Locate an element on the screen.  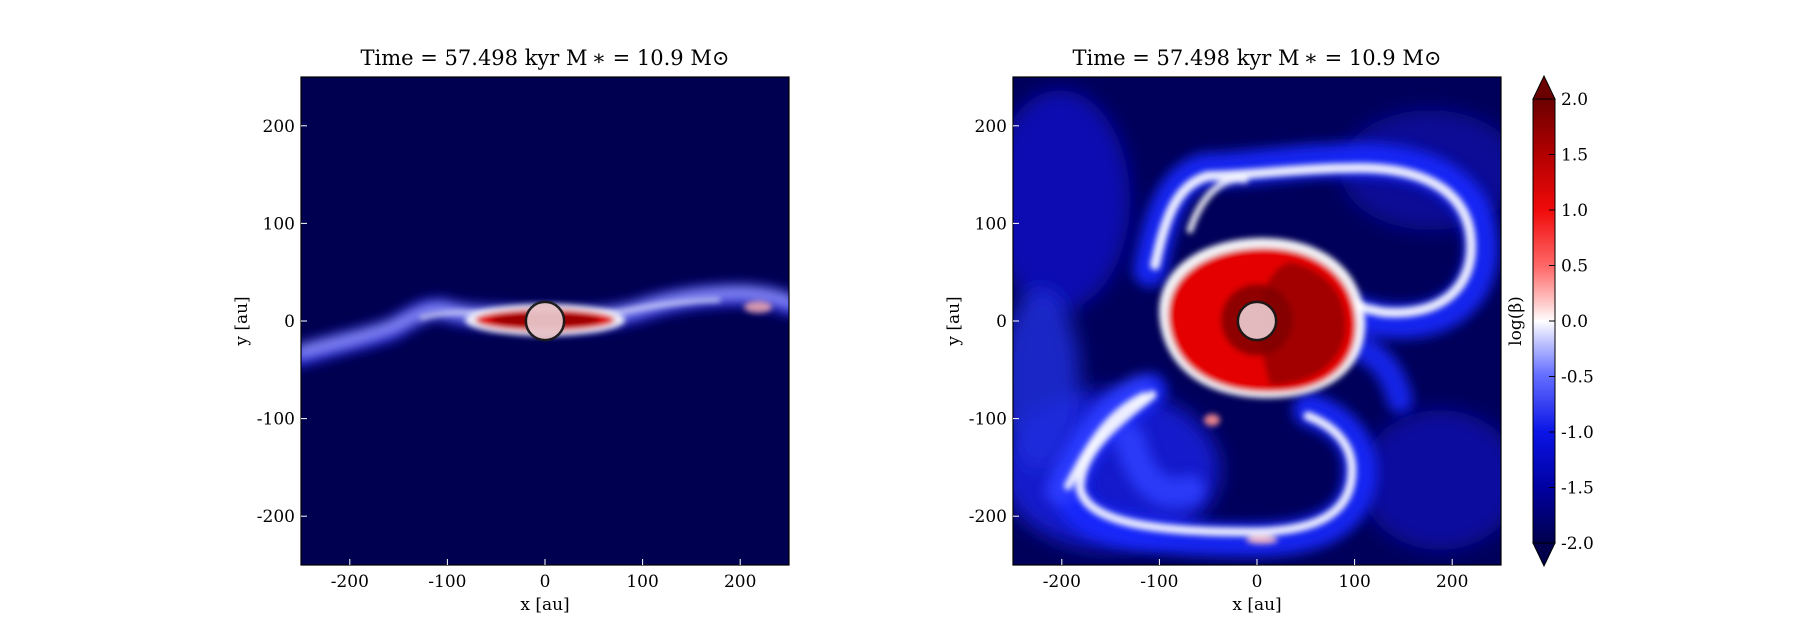
left-ytick-label: -100 is located at coordinates (276, 420).